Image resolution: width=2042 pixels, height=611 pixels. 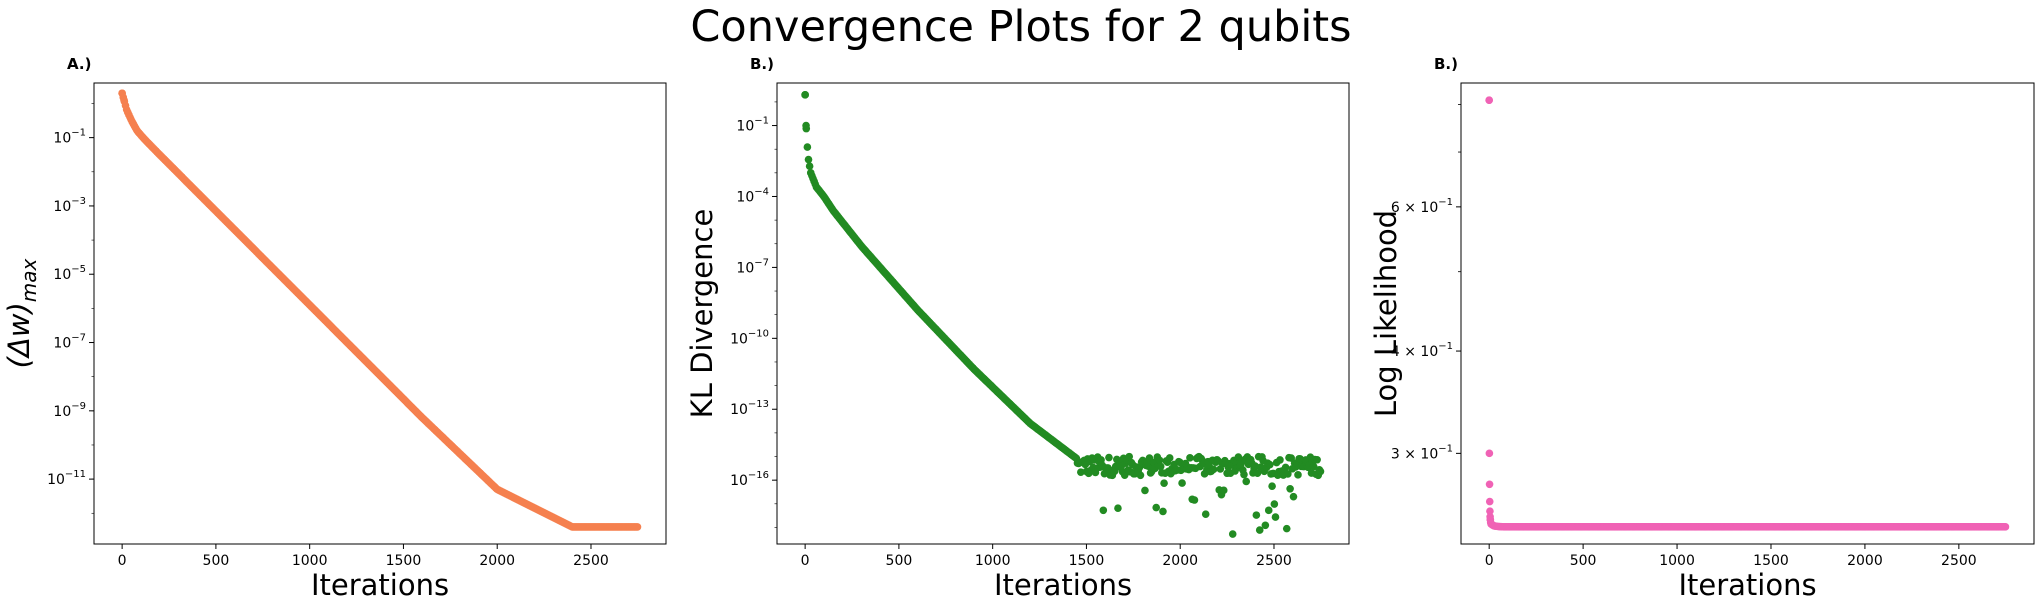 What do you see at coordinates (1422, 452) in the screenshot?
I see `y-tick-label: 3 × 10⁻¹` at bounding box center [1422, 452].